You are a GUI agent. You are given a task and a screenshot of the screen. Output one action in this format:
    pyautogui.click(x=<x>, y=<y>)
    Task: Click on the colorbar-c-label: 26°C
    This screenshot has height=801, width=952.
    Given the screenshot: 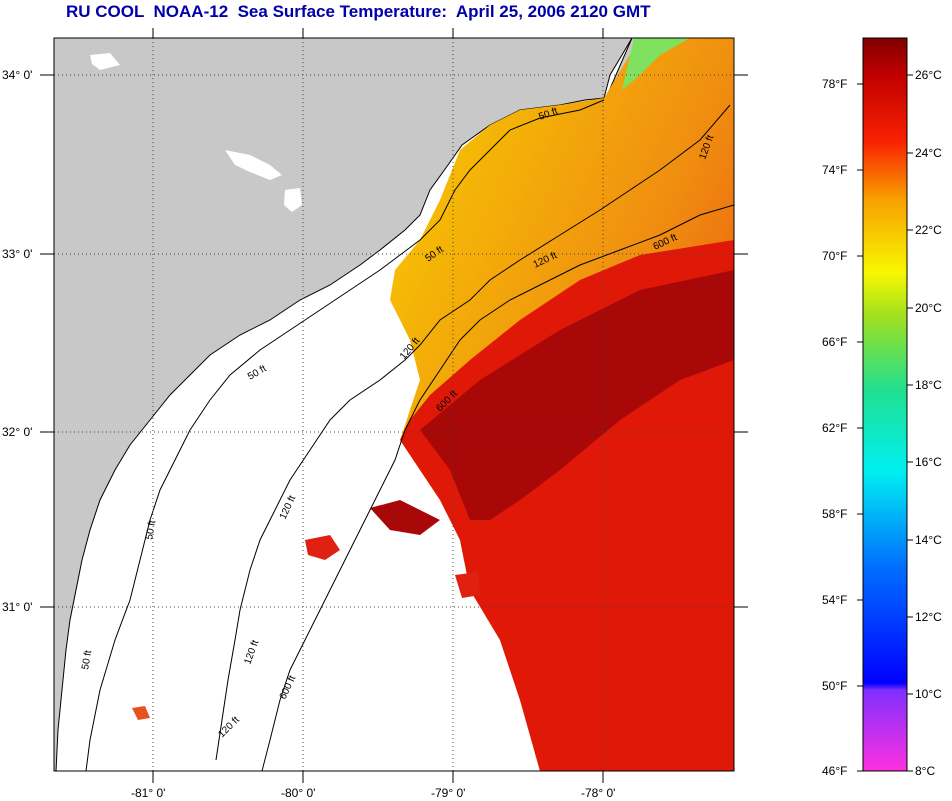 What is the action you would take?
    pyautogui.click(x=928, y=75)
    